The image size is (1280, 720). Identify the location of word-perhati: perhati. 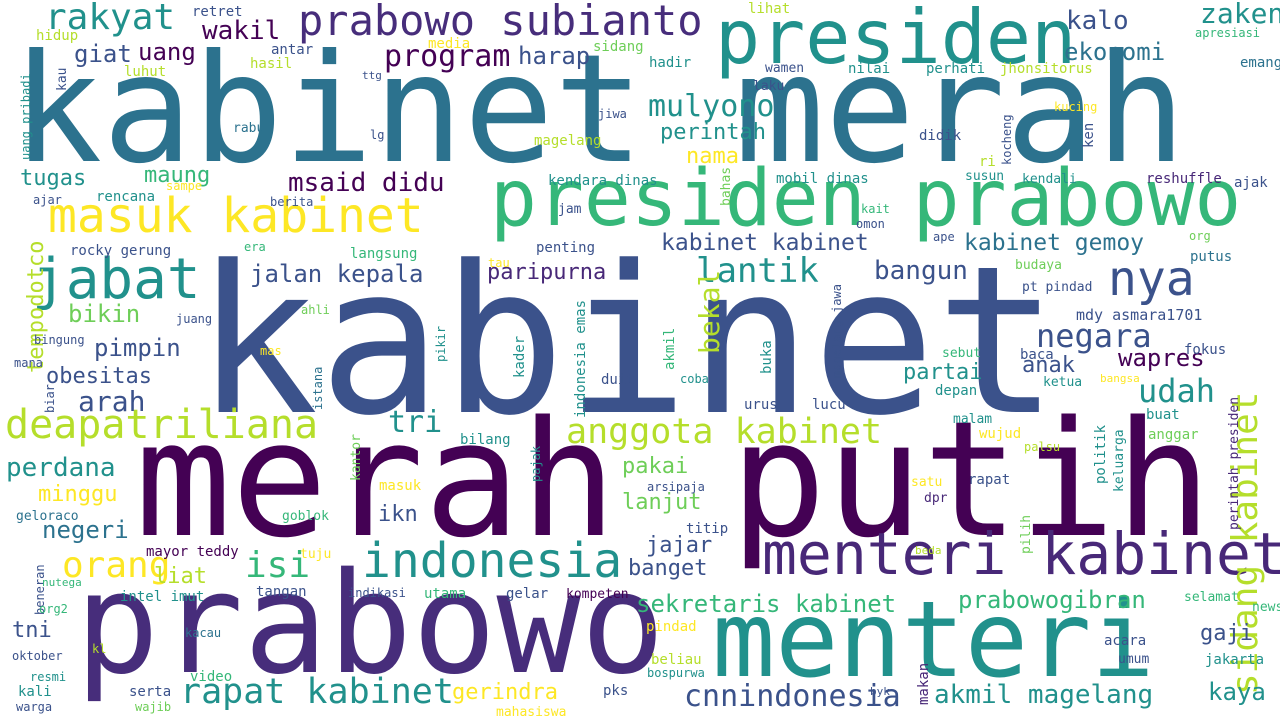
(956, 69).